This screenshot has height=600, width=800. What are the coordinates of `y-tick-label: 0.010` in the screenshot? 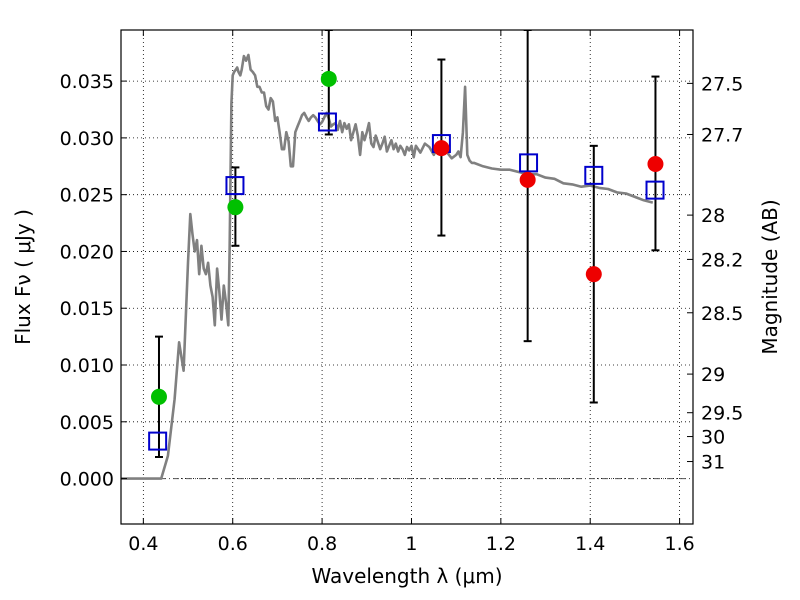 It's located at (87, 366).